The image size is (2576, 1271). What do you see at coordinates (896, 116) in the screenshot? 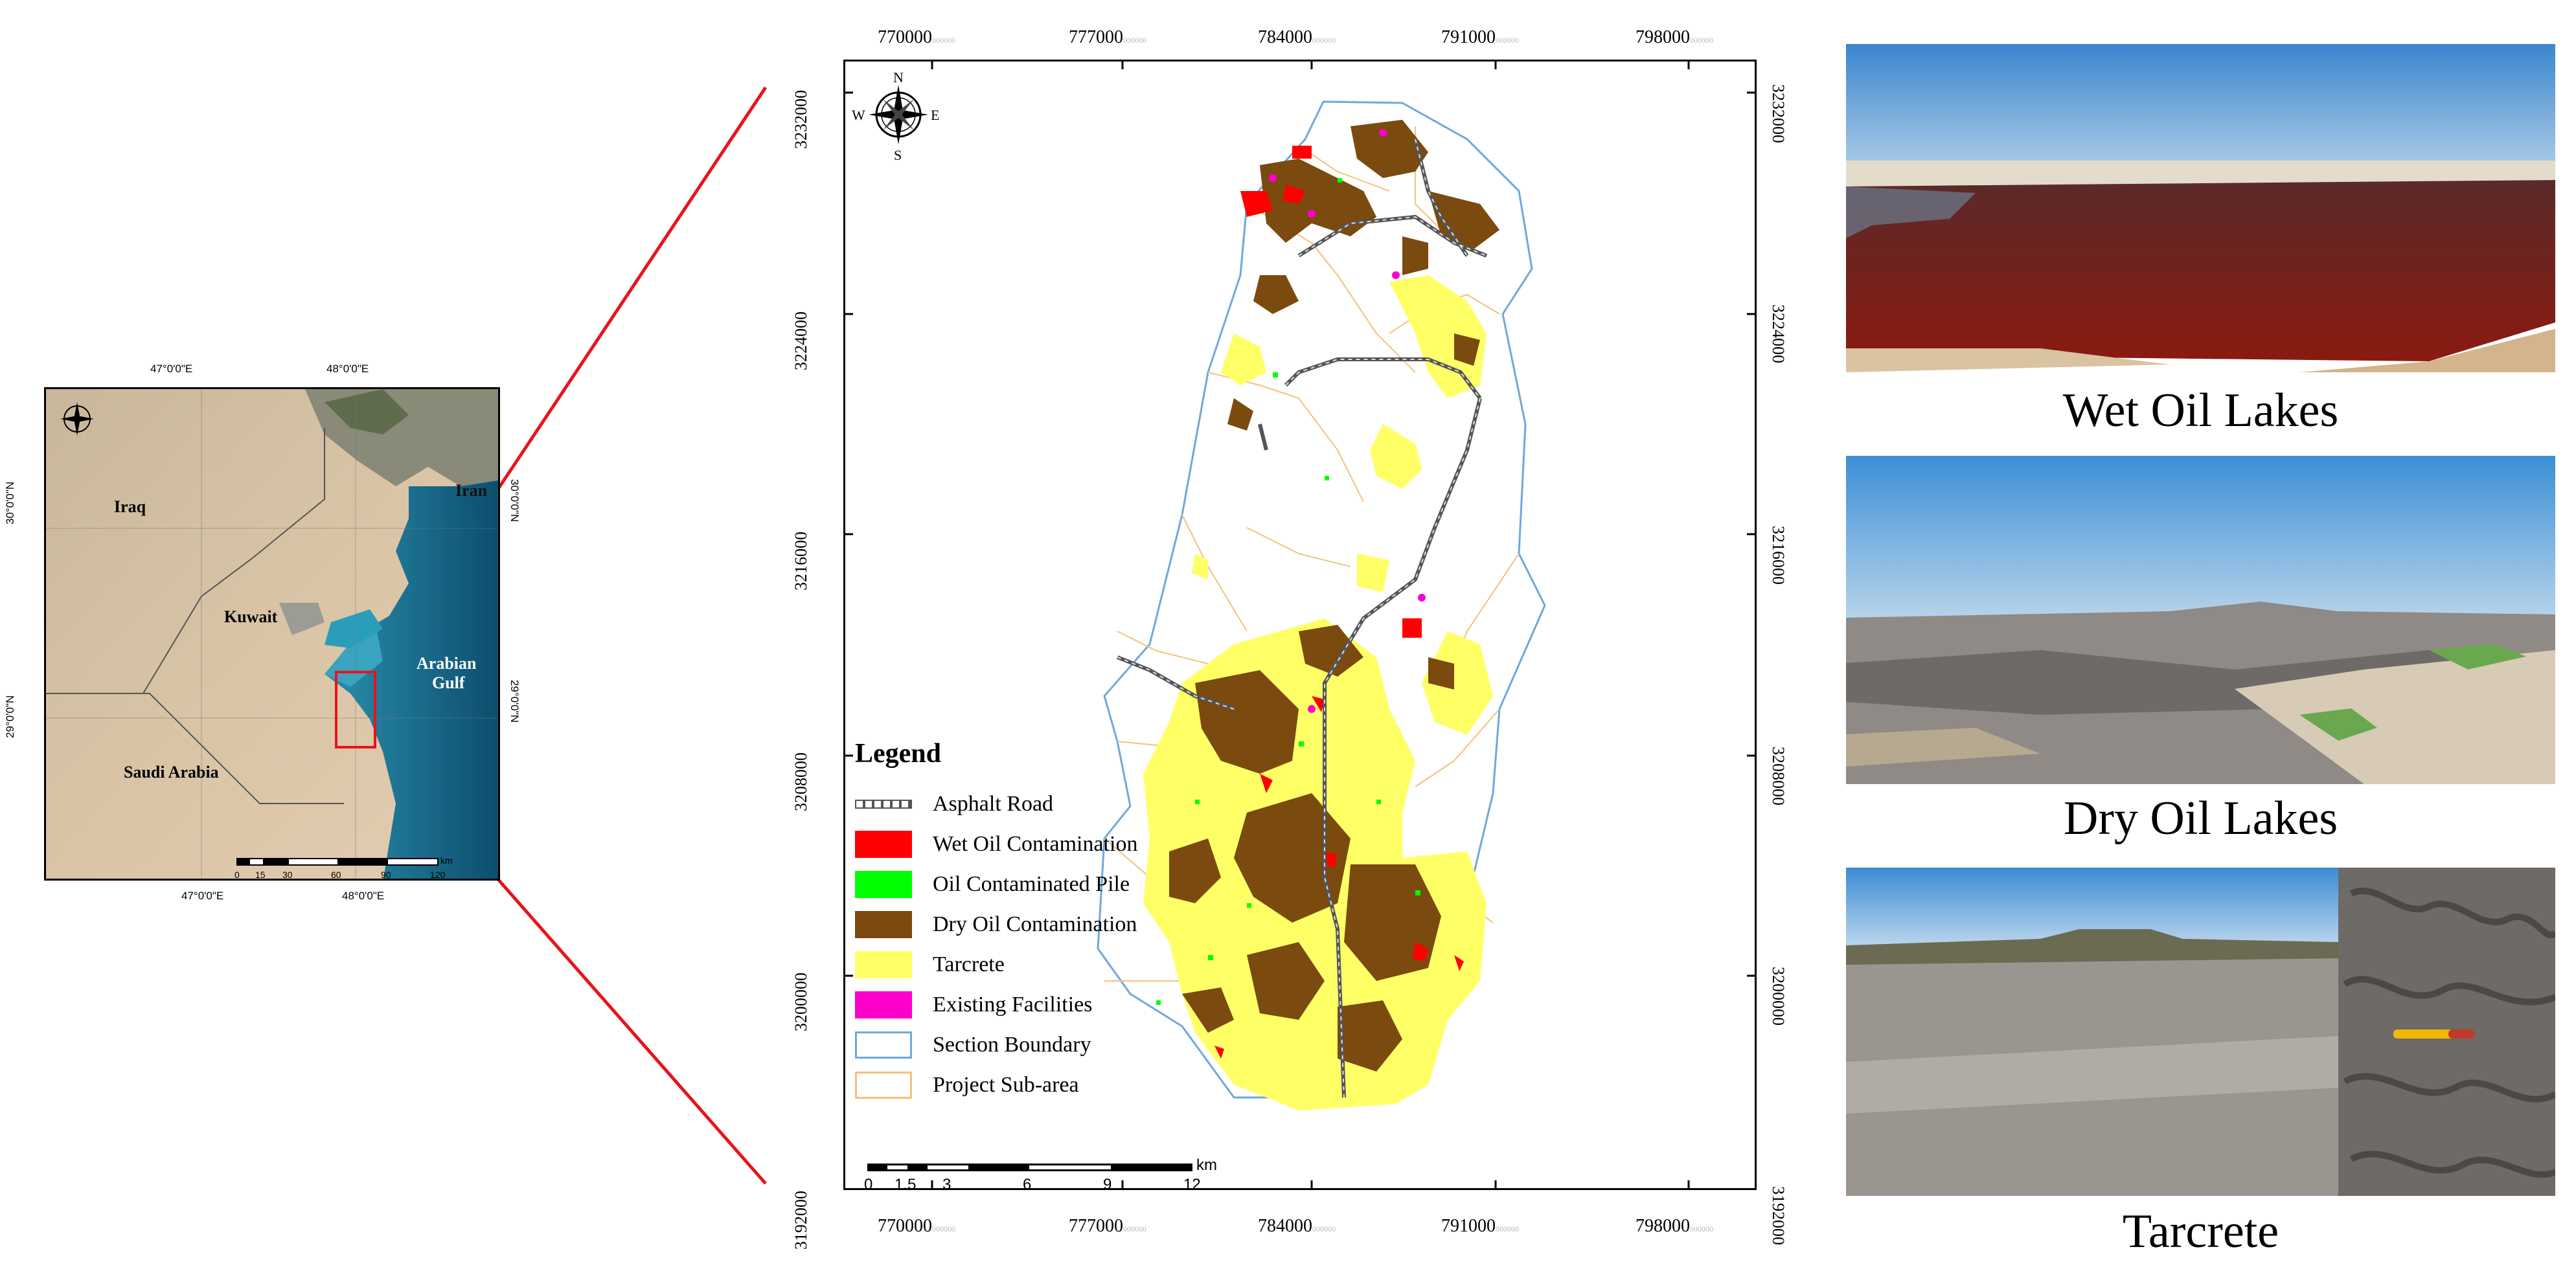
I see `compass-rose-icon: N S E W` at bounding box center [896, 116].